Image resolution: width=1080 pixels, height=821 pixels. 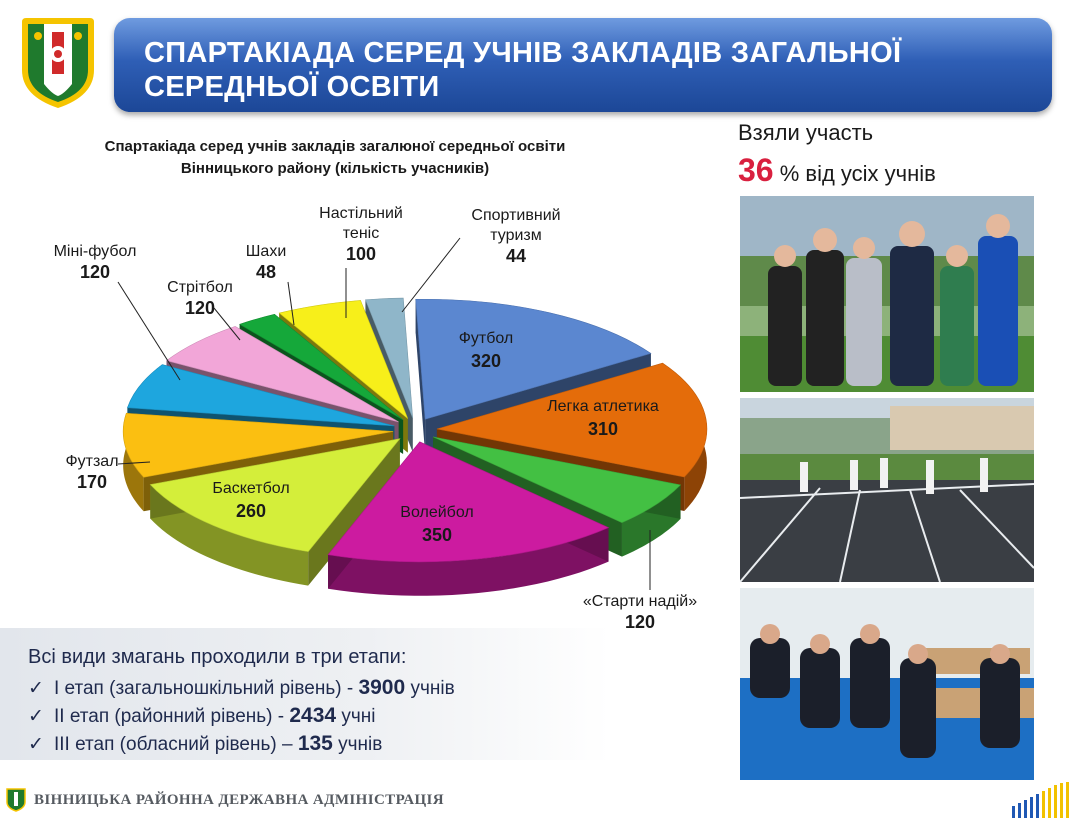 What do you see at coordinates (887, 294) in the screenshot?
I see `photo-group-of-athletes` at bounding box center [887, 294].